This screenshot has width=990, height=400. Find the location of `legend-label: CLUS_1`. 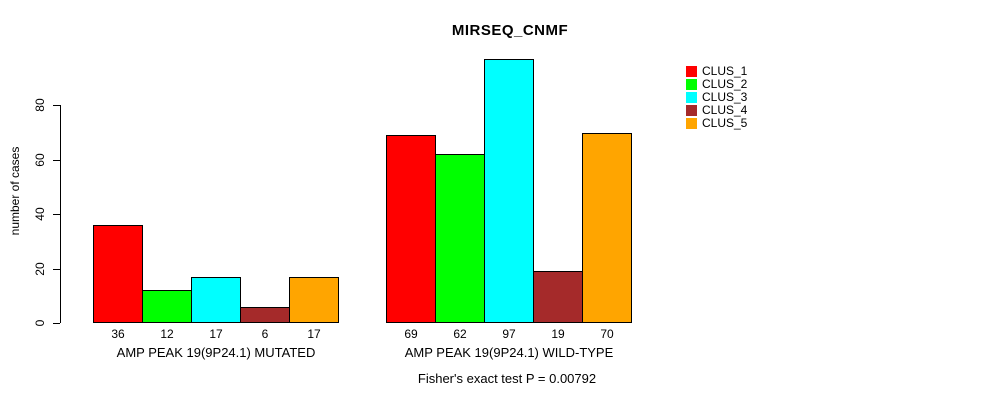

legend-label: CLUS_1 is located at coordinates (725, 71).